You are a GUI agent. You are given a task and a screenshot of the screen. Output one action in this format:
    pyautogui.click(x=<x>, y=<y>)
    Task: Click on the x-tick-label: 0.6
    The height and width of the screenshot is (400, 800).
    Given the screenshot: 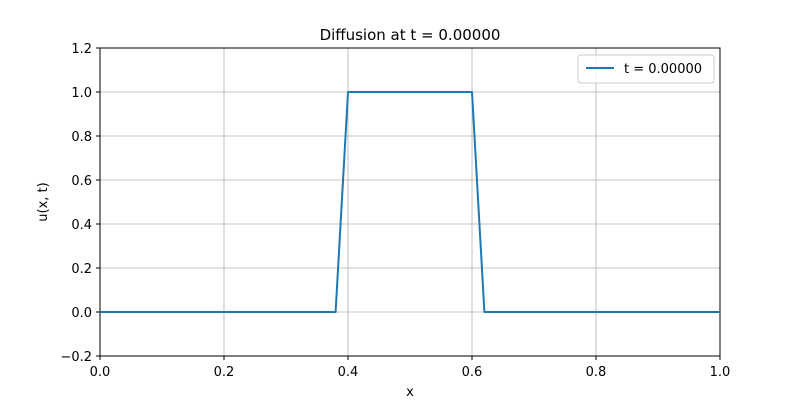 What is the action you would take?
    pyautogui.click(x=472, y=372)
    